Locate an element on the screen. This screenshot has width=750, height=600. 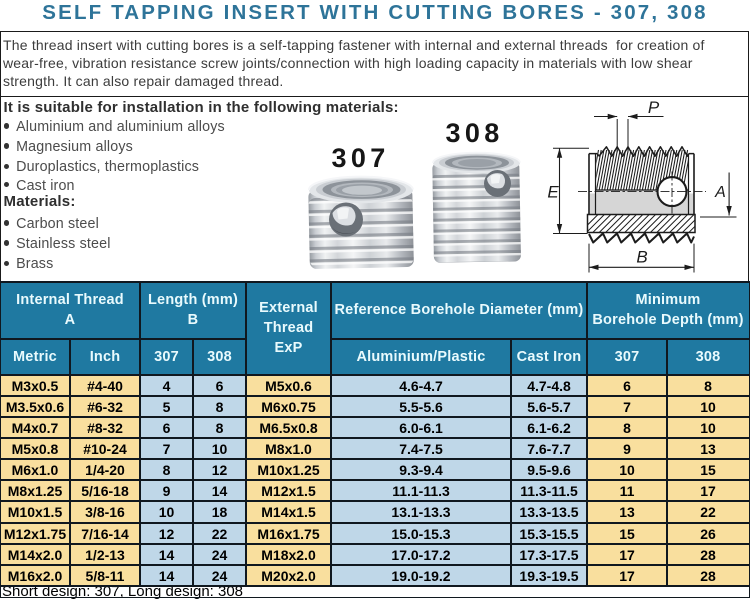
svg-text: E is located at coordinates (553, 192).